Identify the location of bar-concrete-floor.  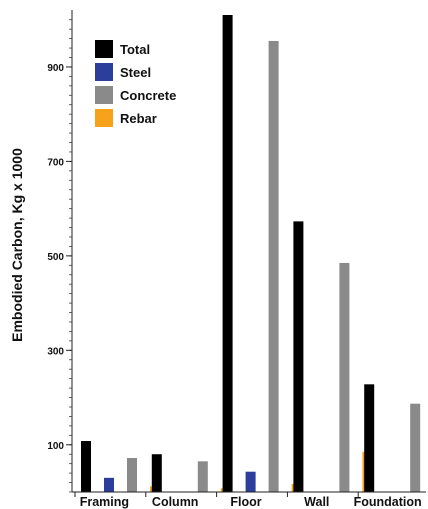
(273, 266).